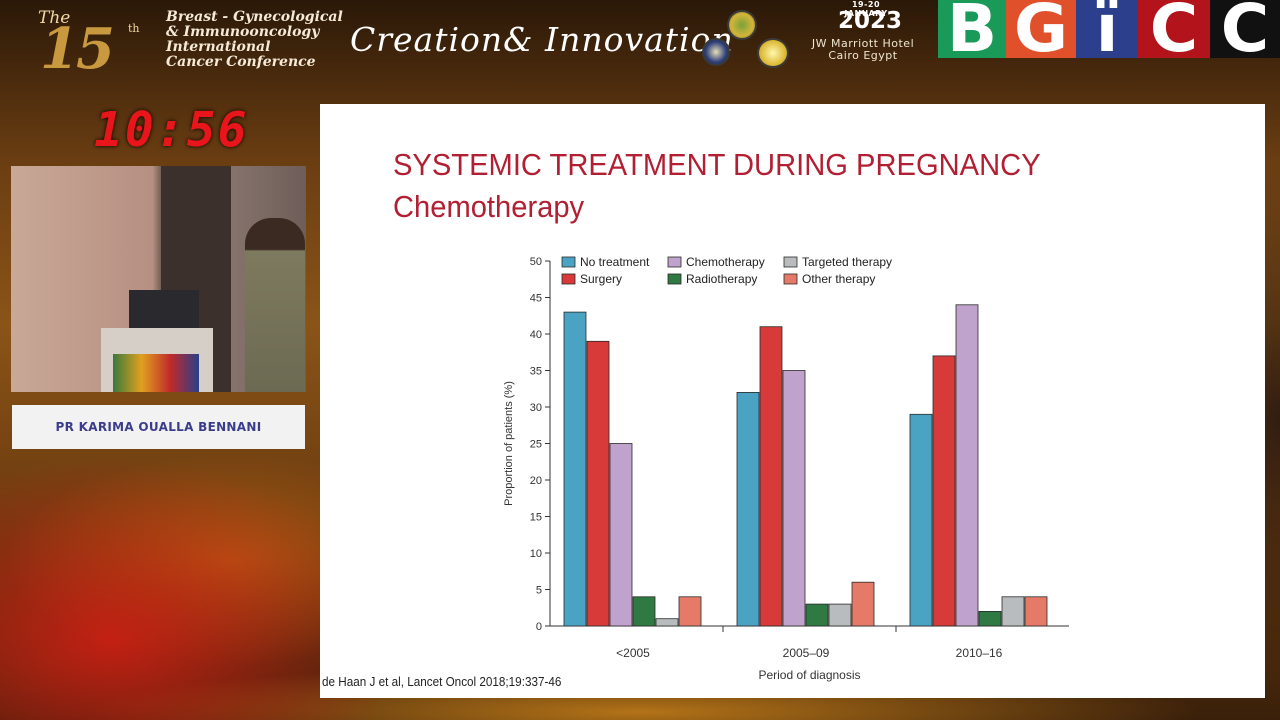 Image resolution: width=1280 pixels, height=720 pixels. What do you see at coordinates (838, 279) in the screenshot?
I see `legend-label: Other therapy` at bounding box center [838, 279].